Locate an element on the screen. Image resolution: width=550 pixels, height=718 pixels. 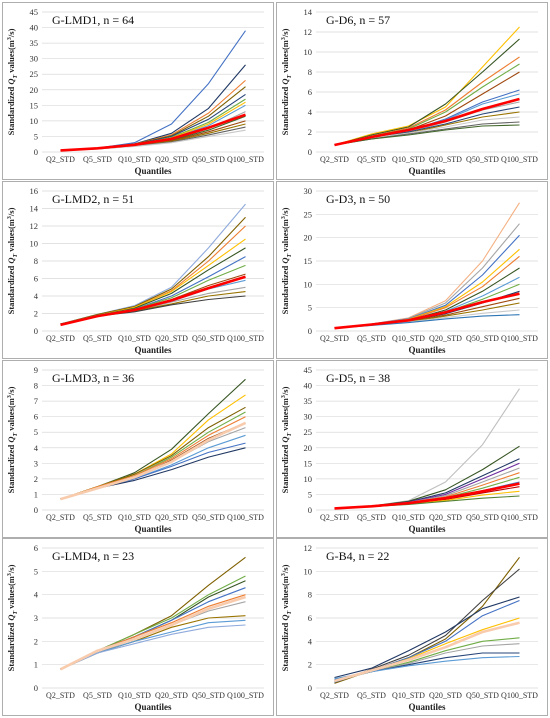
y-tick-label: 8 is located at coordinates (310, 72).